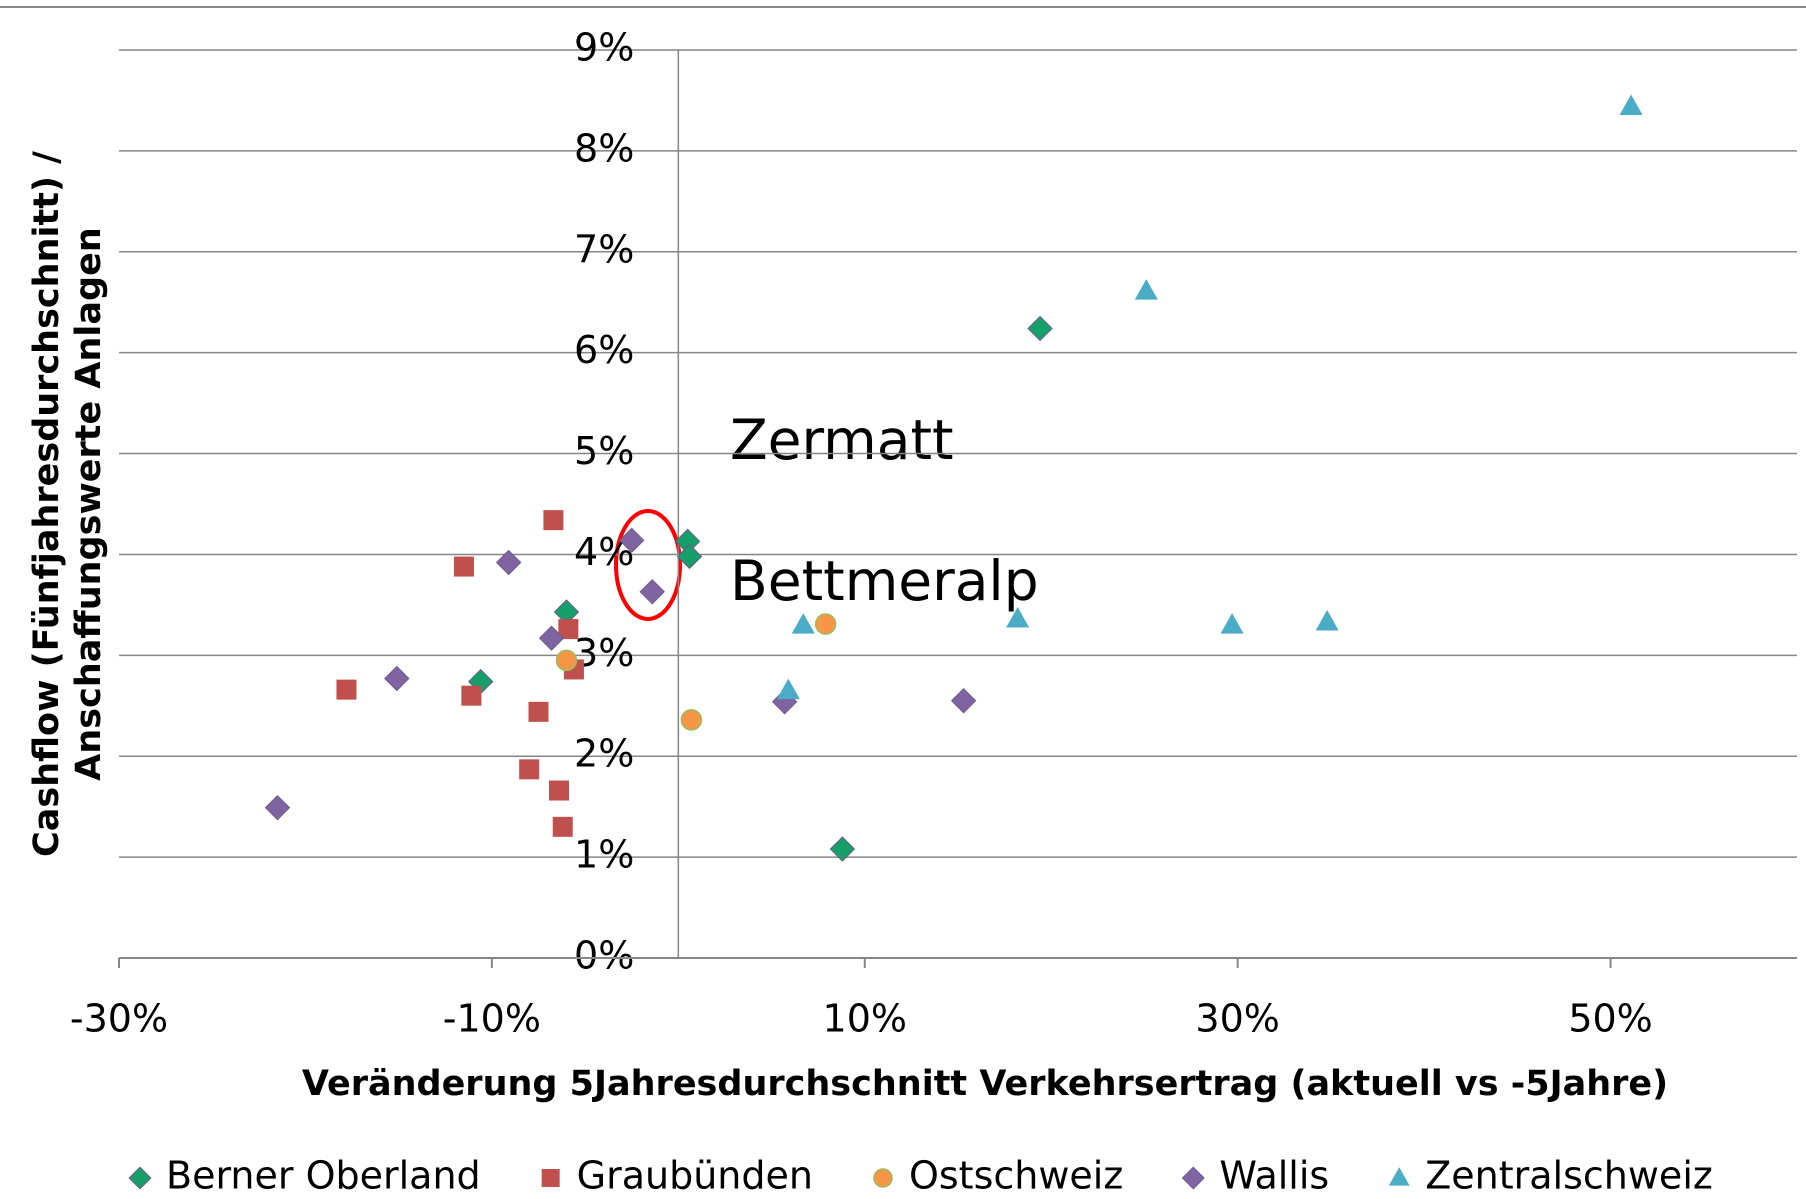 Image resolution: width=1806 pixels, height=1199 pixels. I want to click on y-tick-label: 7%, so click(604, 249).